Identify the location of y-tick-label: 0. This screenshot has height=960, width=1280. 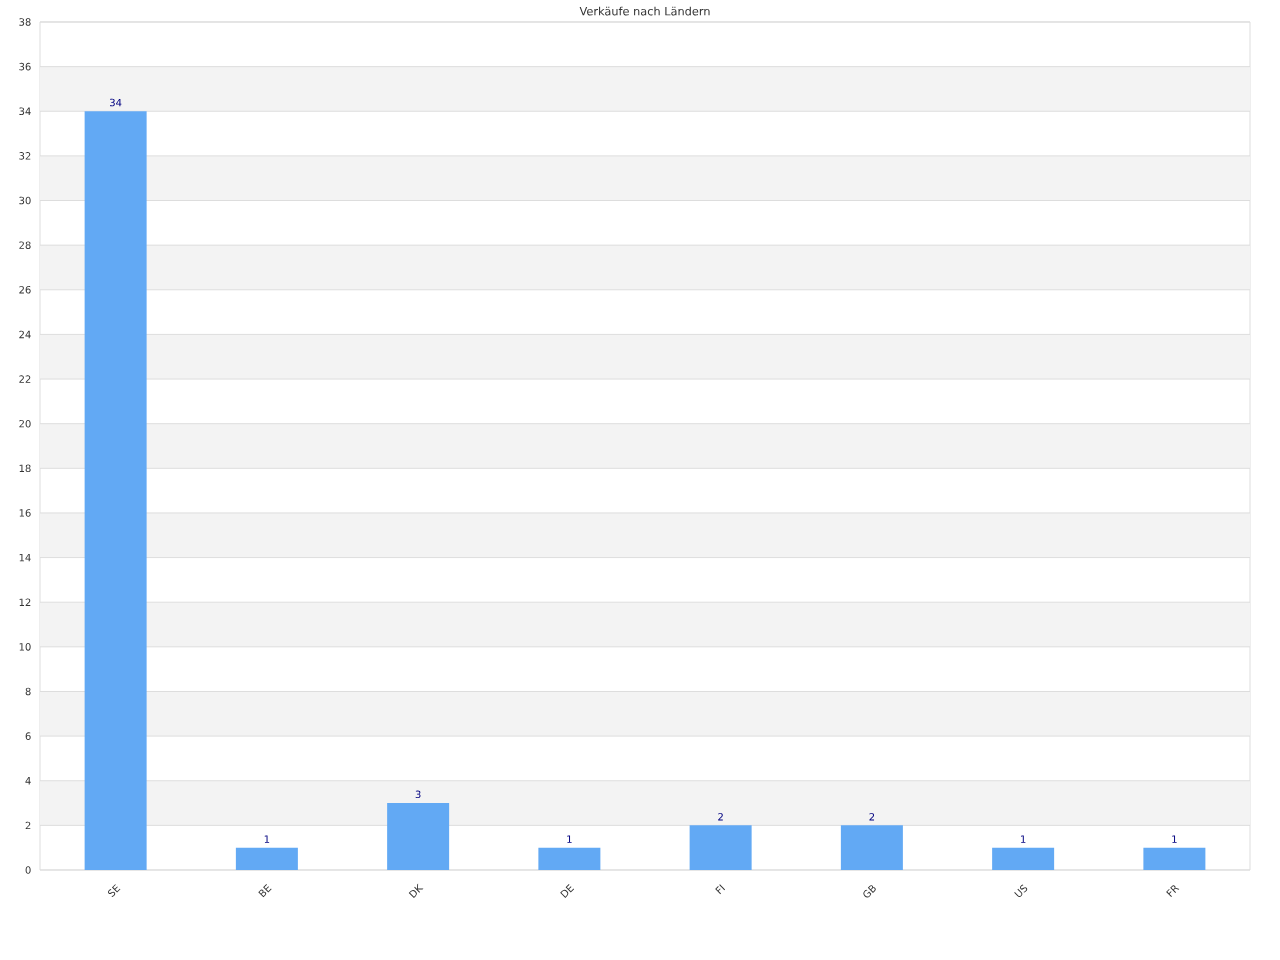
(28, 870).